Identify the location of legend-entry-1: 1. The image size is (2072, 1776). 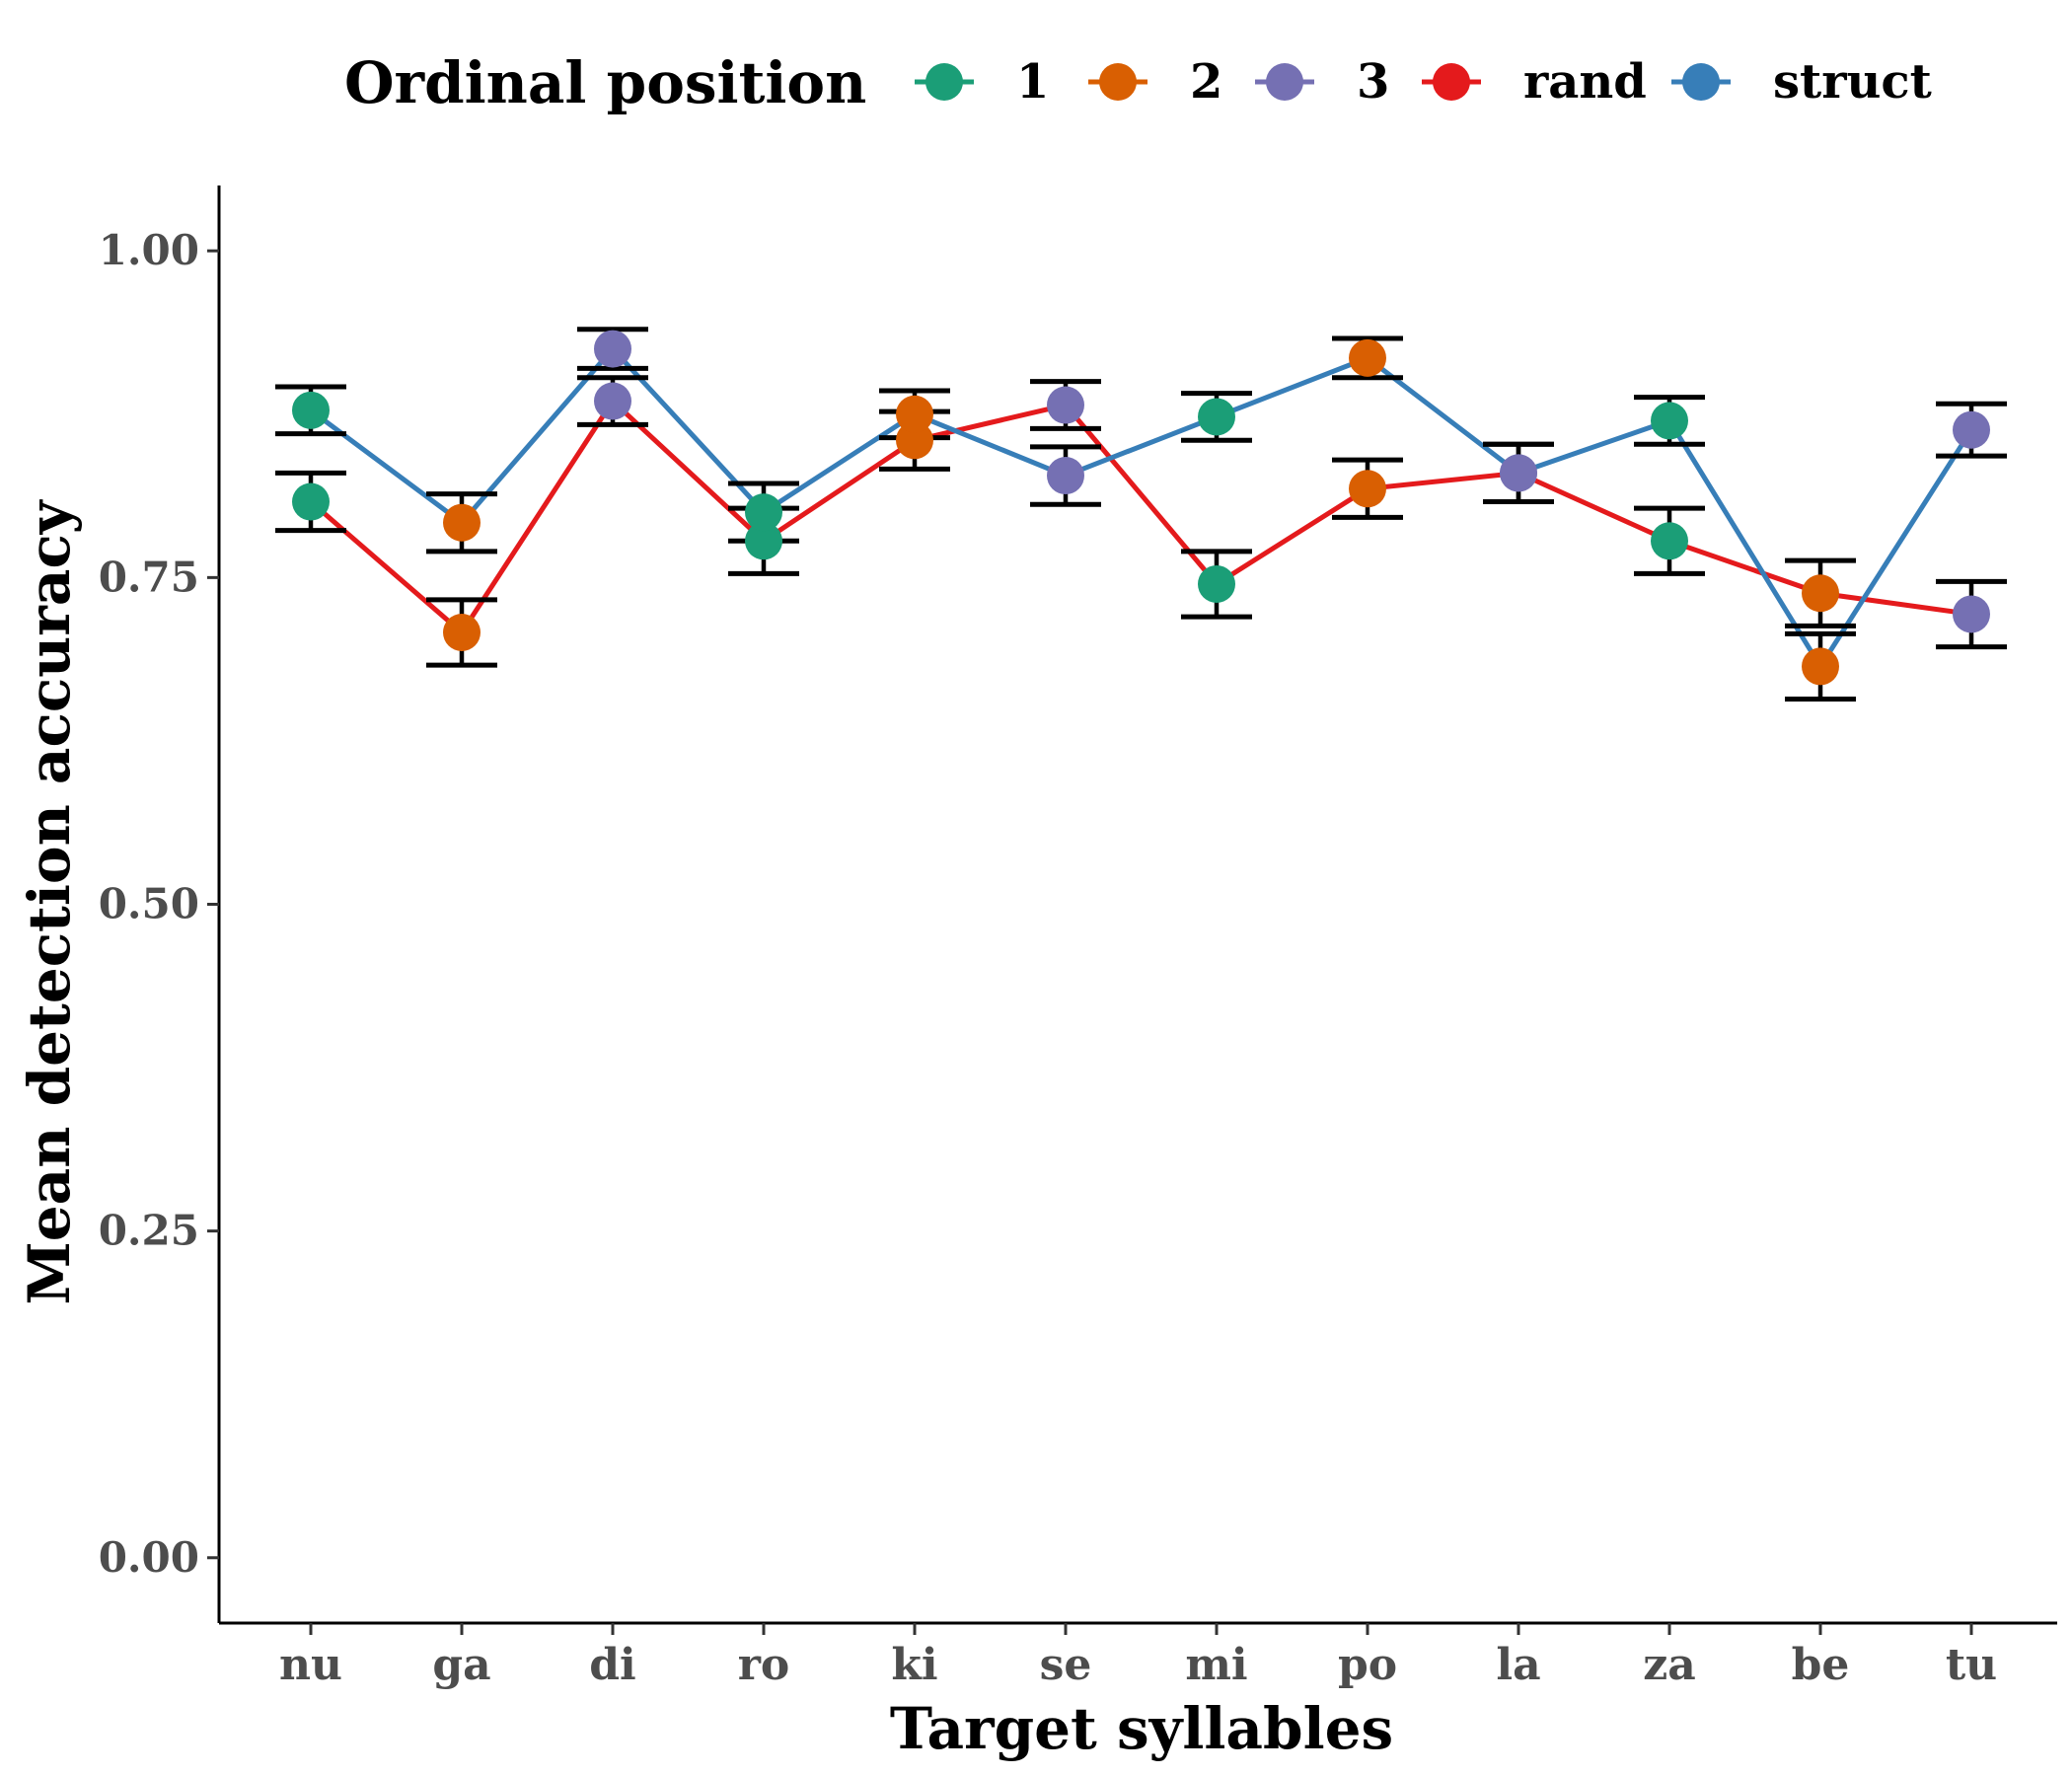
(982, 82).